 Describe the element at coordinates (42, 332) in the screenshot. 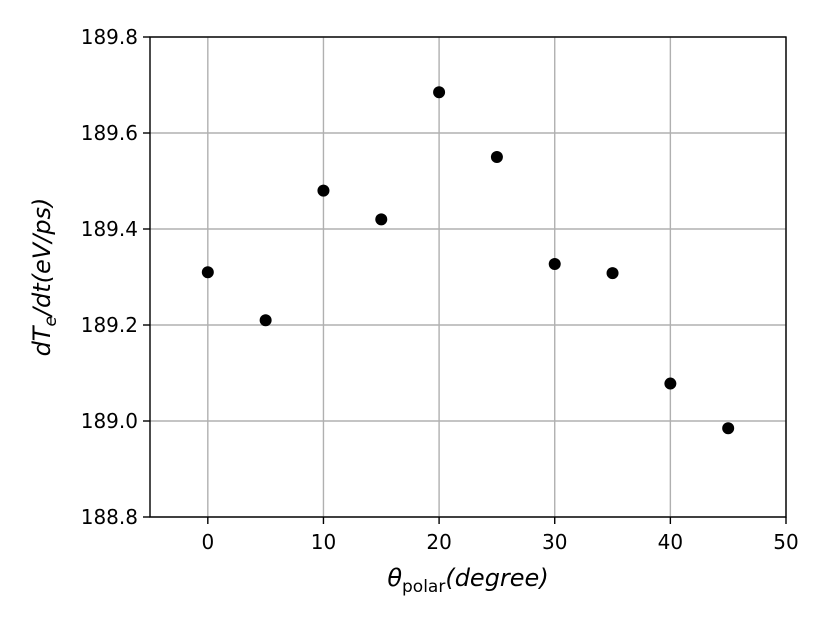

I see `y-axis-label-T: T` at that location.